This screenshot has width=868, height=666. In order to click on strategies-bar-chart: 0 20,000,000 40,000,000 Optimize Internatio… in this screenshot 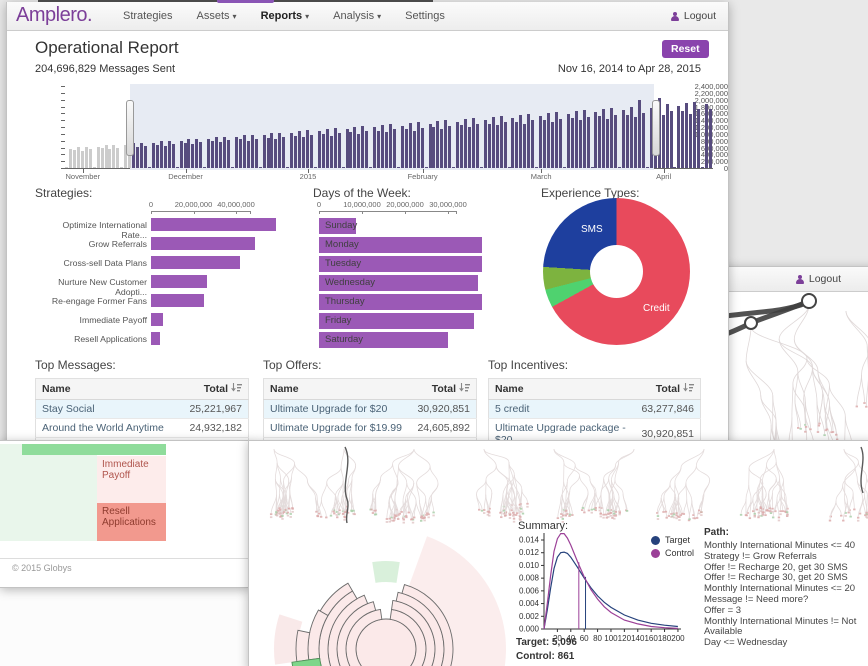, I will do `click(163, 277)`.